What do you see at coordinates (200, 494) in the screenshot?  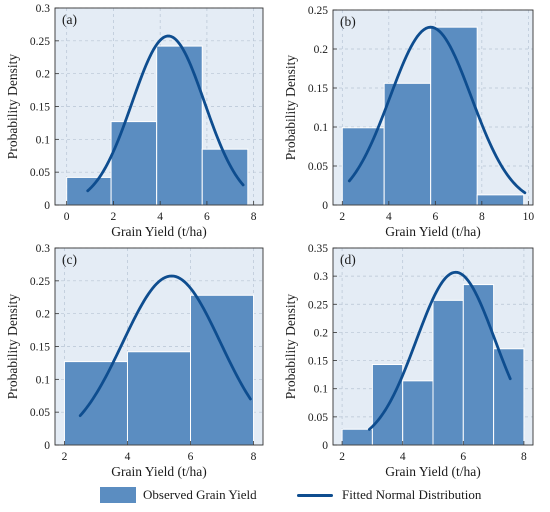 I see `legend-label-bars: Observed Grain Yield` at bounding box center [200, 494].